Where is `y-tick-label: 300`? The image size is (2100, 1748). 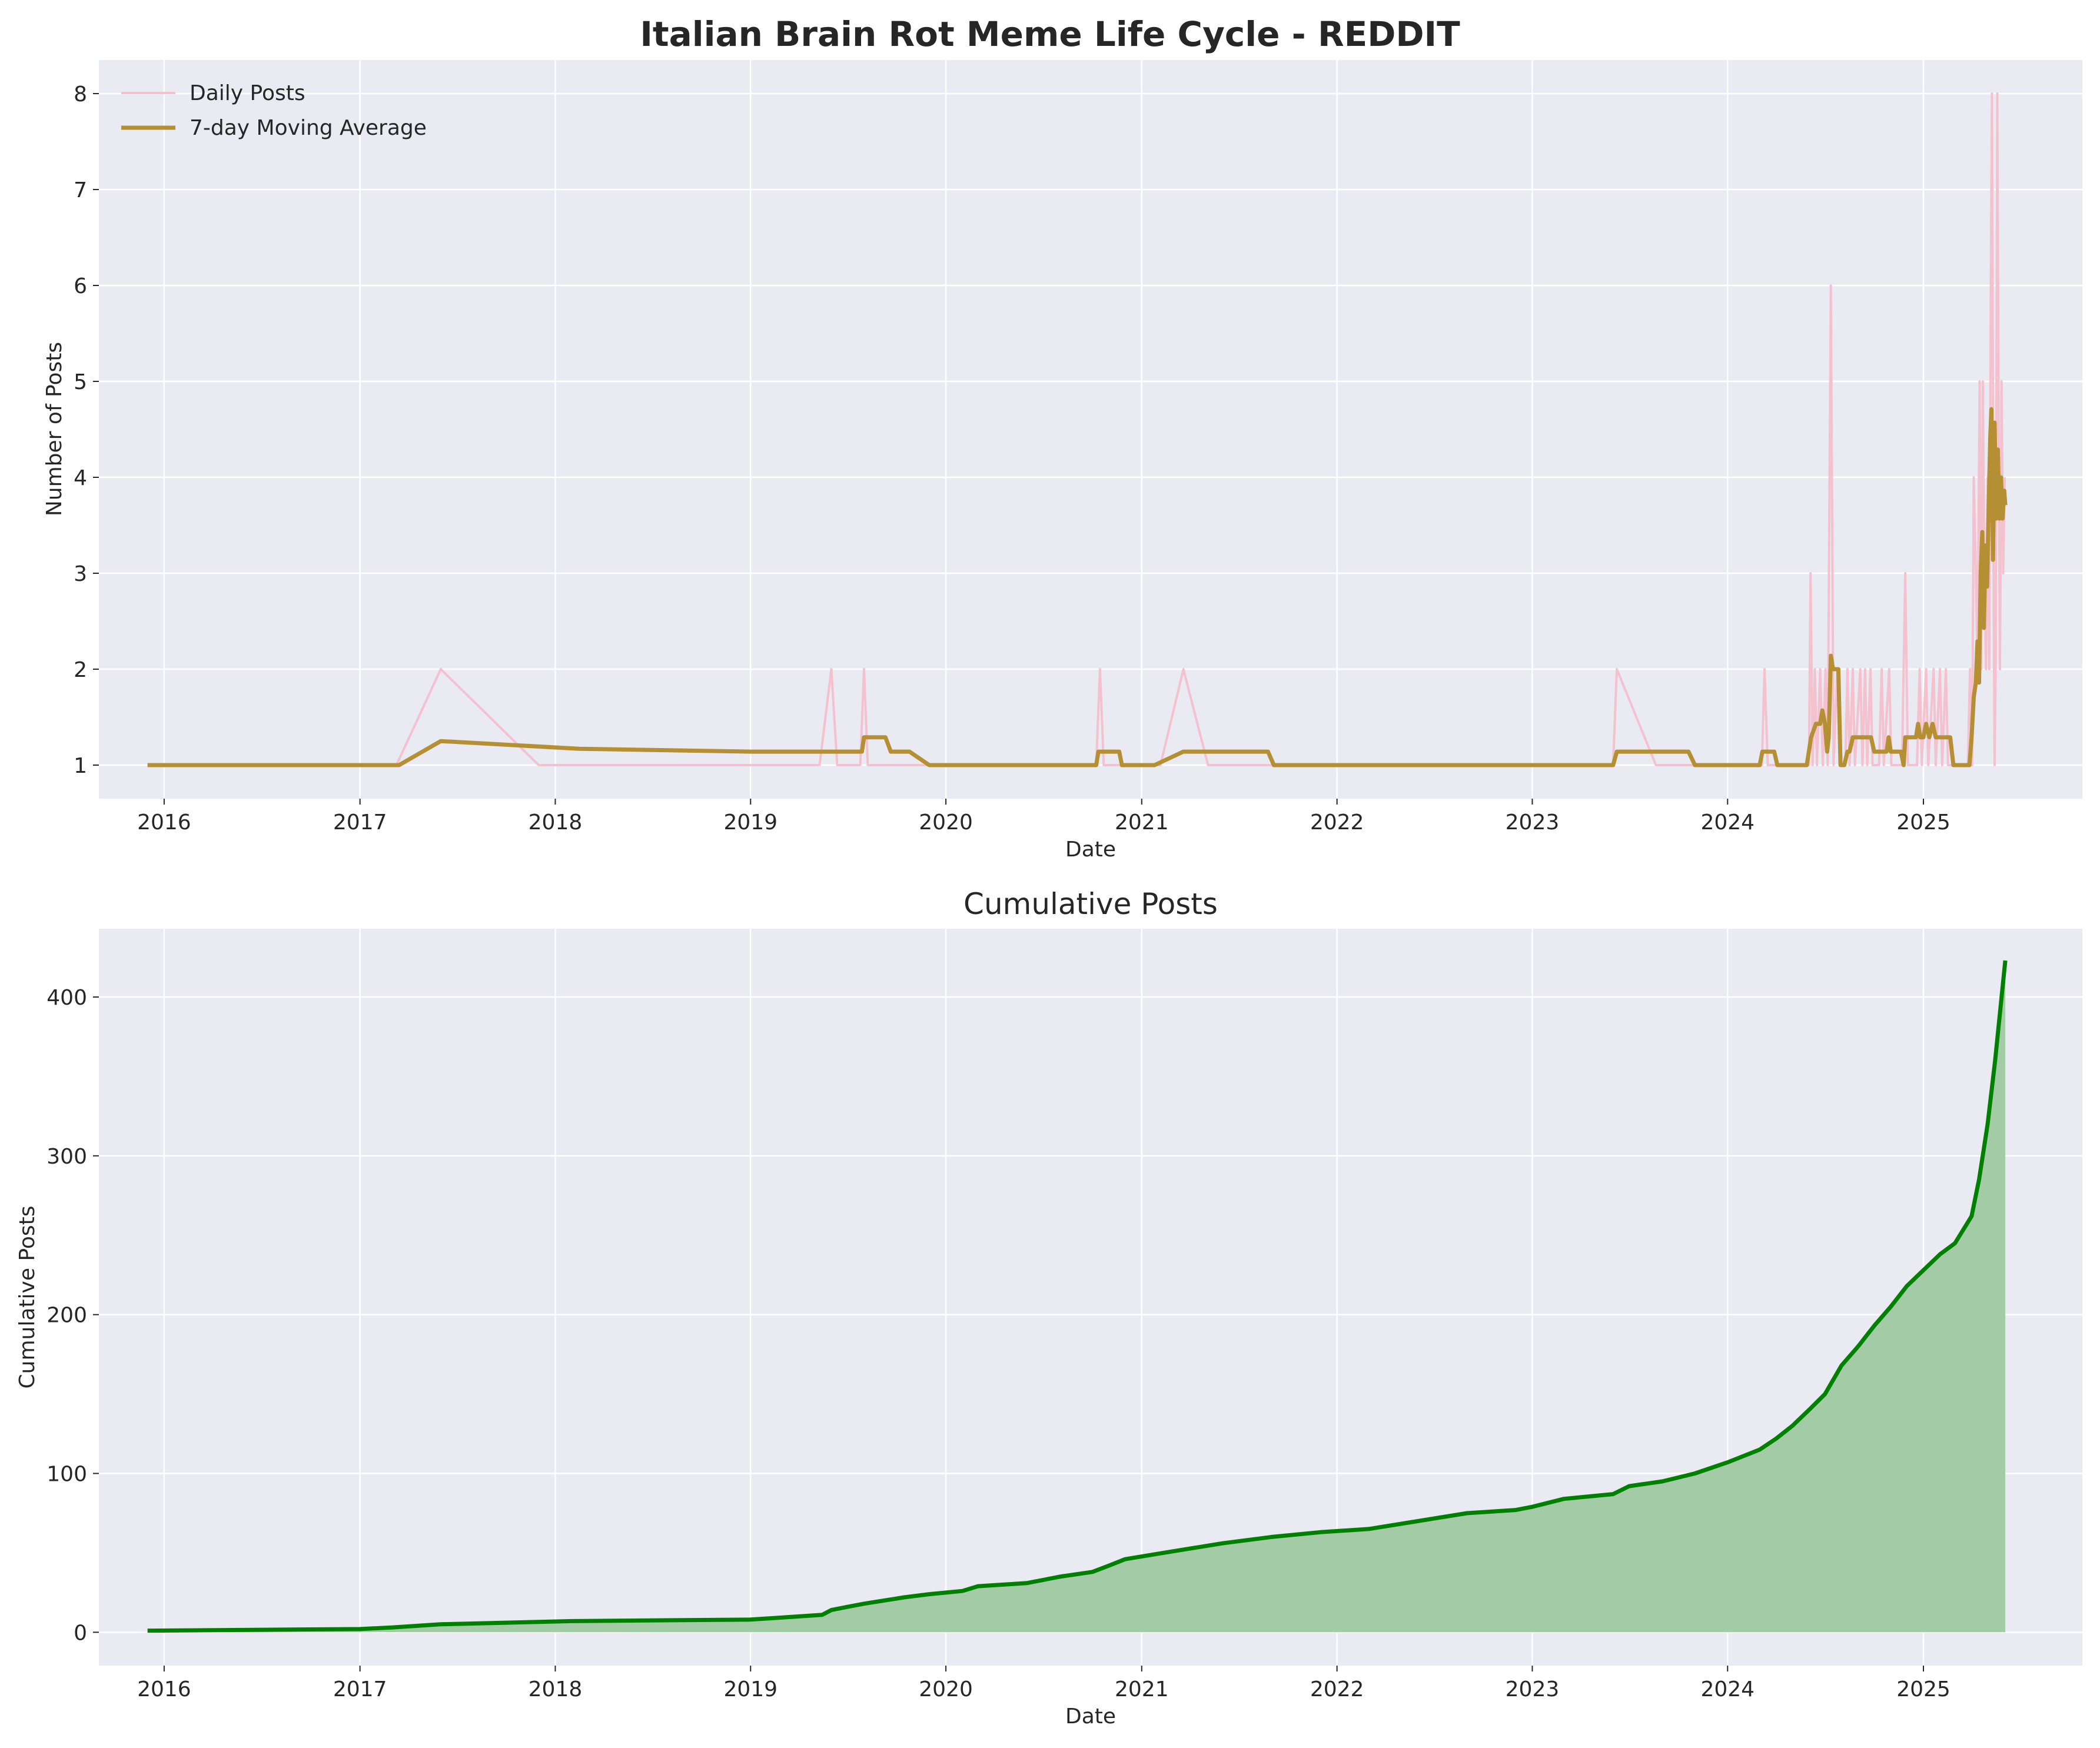
y-tick-label: 300 is located at coordinates (66, 1157).